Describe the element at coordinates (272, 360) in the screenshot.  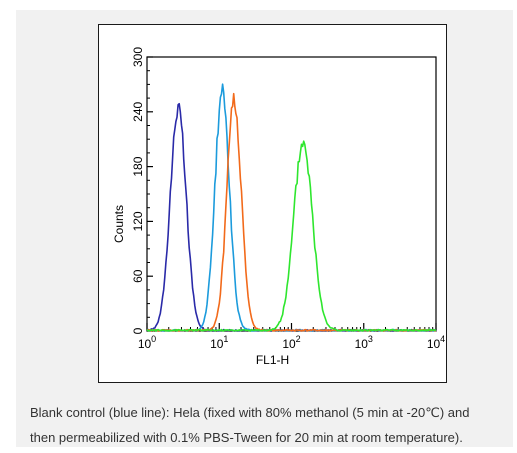
I see `x-axis-title: FL1-H` at that location.